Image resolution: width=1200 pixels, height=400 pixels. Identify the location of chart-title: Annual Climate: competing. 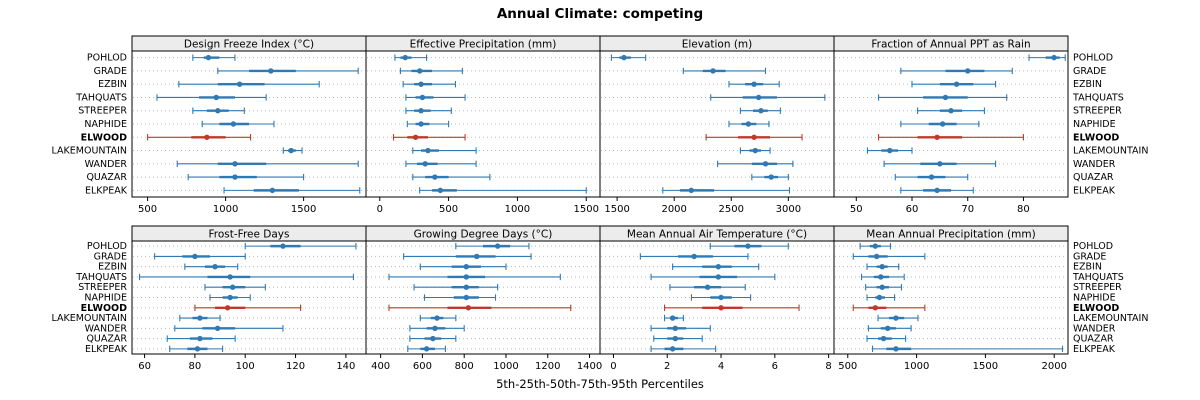
(600, 14).